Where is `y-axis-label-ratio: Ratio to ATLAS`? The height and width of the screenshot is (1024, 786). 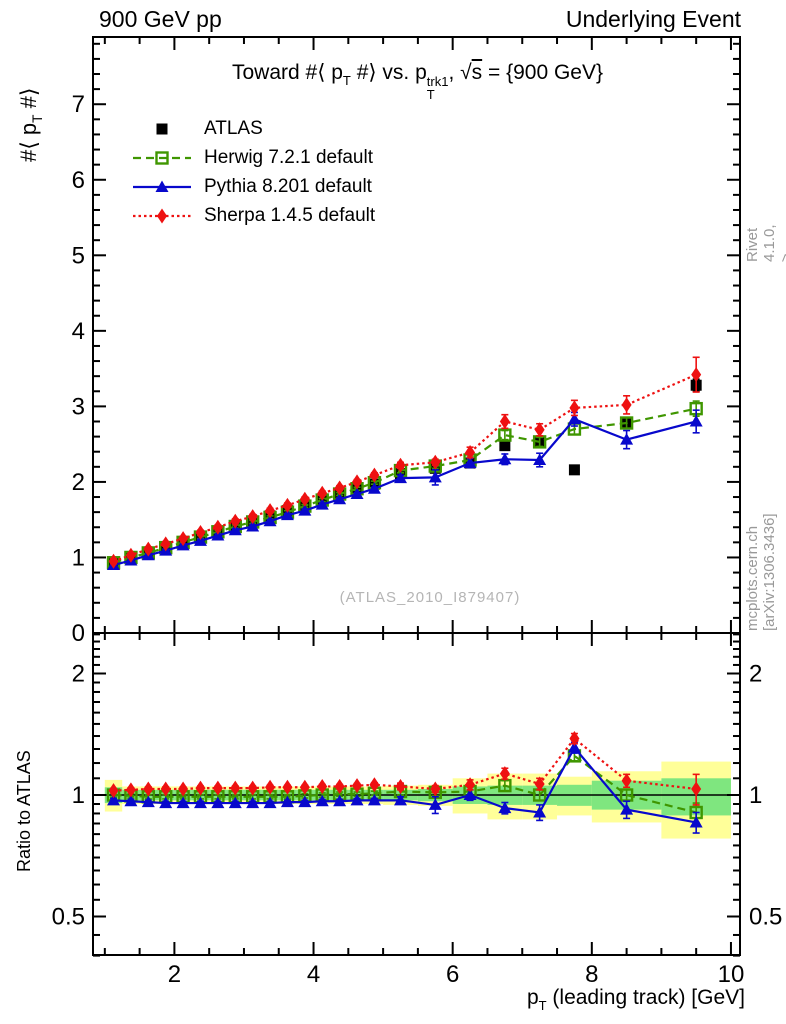
y-axis-label-ratio: Ratio to ATLAS is located at coordinates (24, 811).